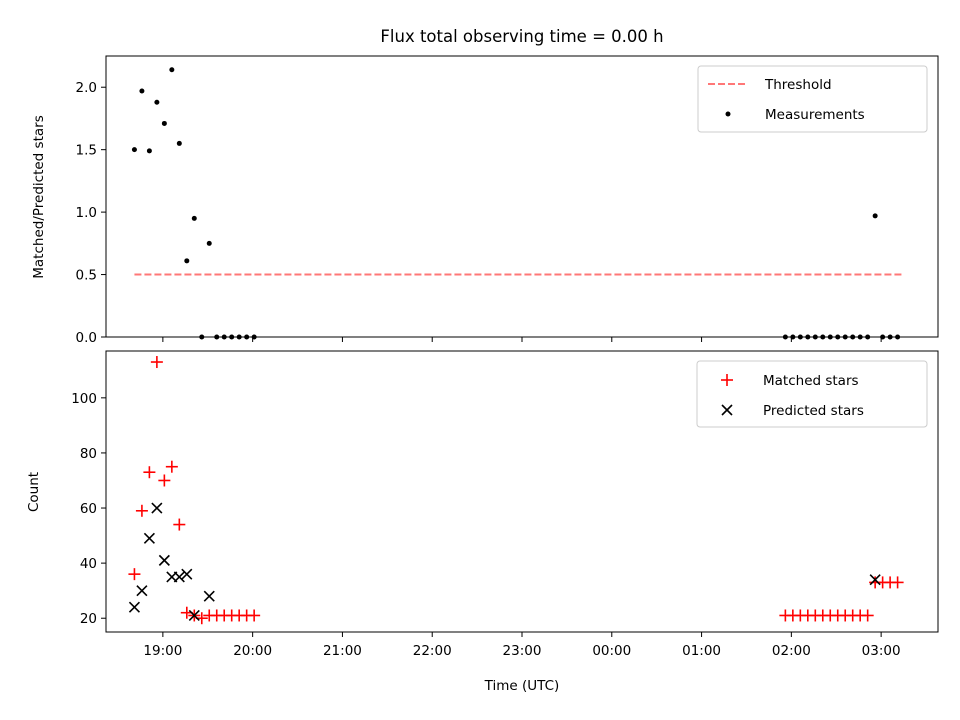 This screenshot has width=960, height=720. I want to click on y-tick-label: 1.5, so click(86, 151).